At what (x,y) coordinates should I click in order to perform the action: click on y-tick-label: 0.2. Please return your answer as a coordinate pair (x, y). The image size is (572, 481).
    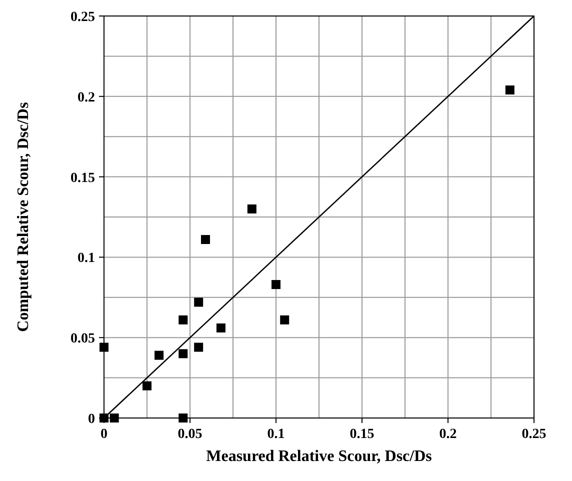
    Looking at the image, I should click on (86, 98).